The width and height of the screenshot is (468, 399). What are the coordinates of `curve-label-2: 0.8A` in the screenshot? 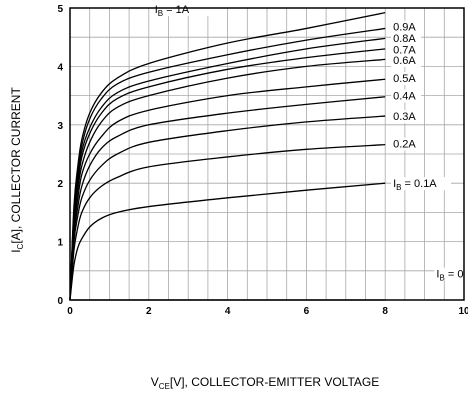 It's located at (404, 39).